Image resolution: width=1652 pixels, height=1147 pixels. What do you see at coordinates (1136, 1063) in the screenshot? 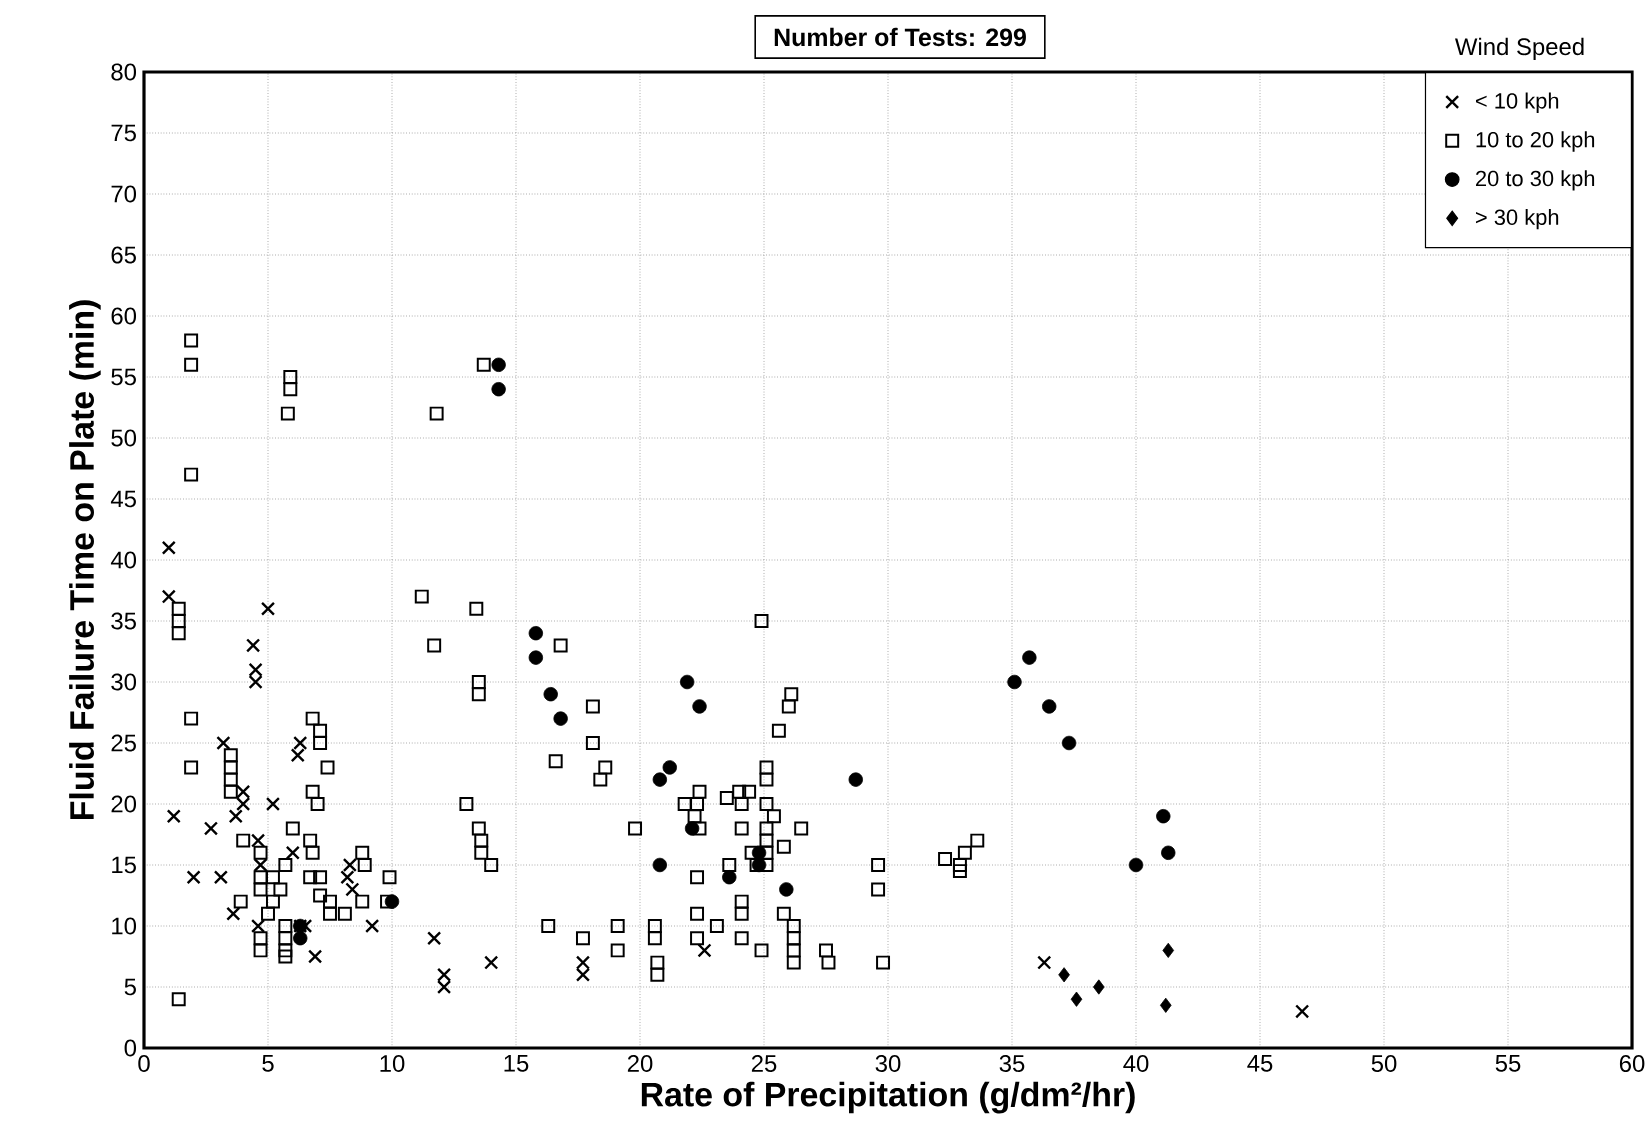
I see `x-tick-label: 40` at bounding box center [1136, 1063].